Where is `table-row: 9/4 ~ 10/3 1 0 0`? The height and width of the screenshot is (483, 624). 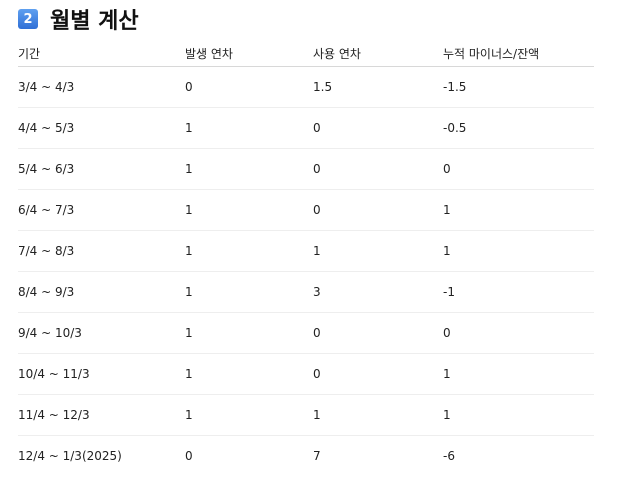
table-row: 9/4 ~ 10/3 1 0 0 is located at coordinates (306, 333).